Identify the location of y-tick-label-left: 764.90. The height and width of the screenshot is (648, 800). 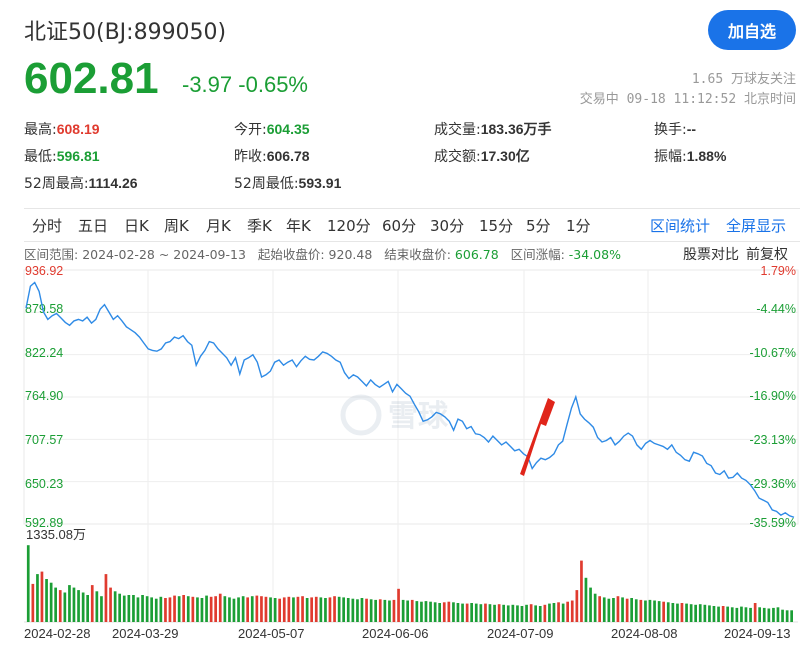
(44, 396).